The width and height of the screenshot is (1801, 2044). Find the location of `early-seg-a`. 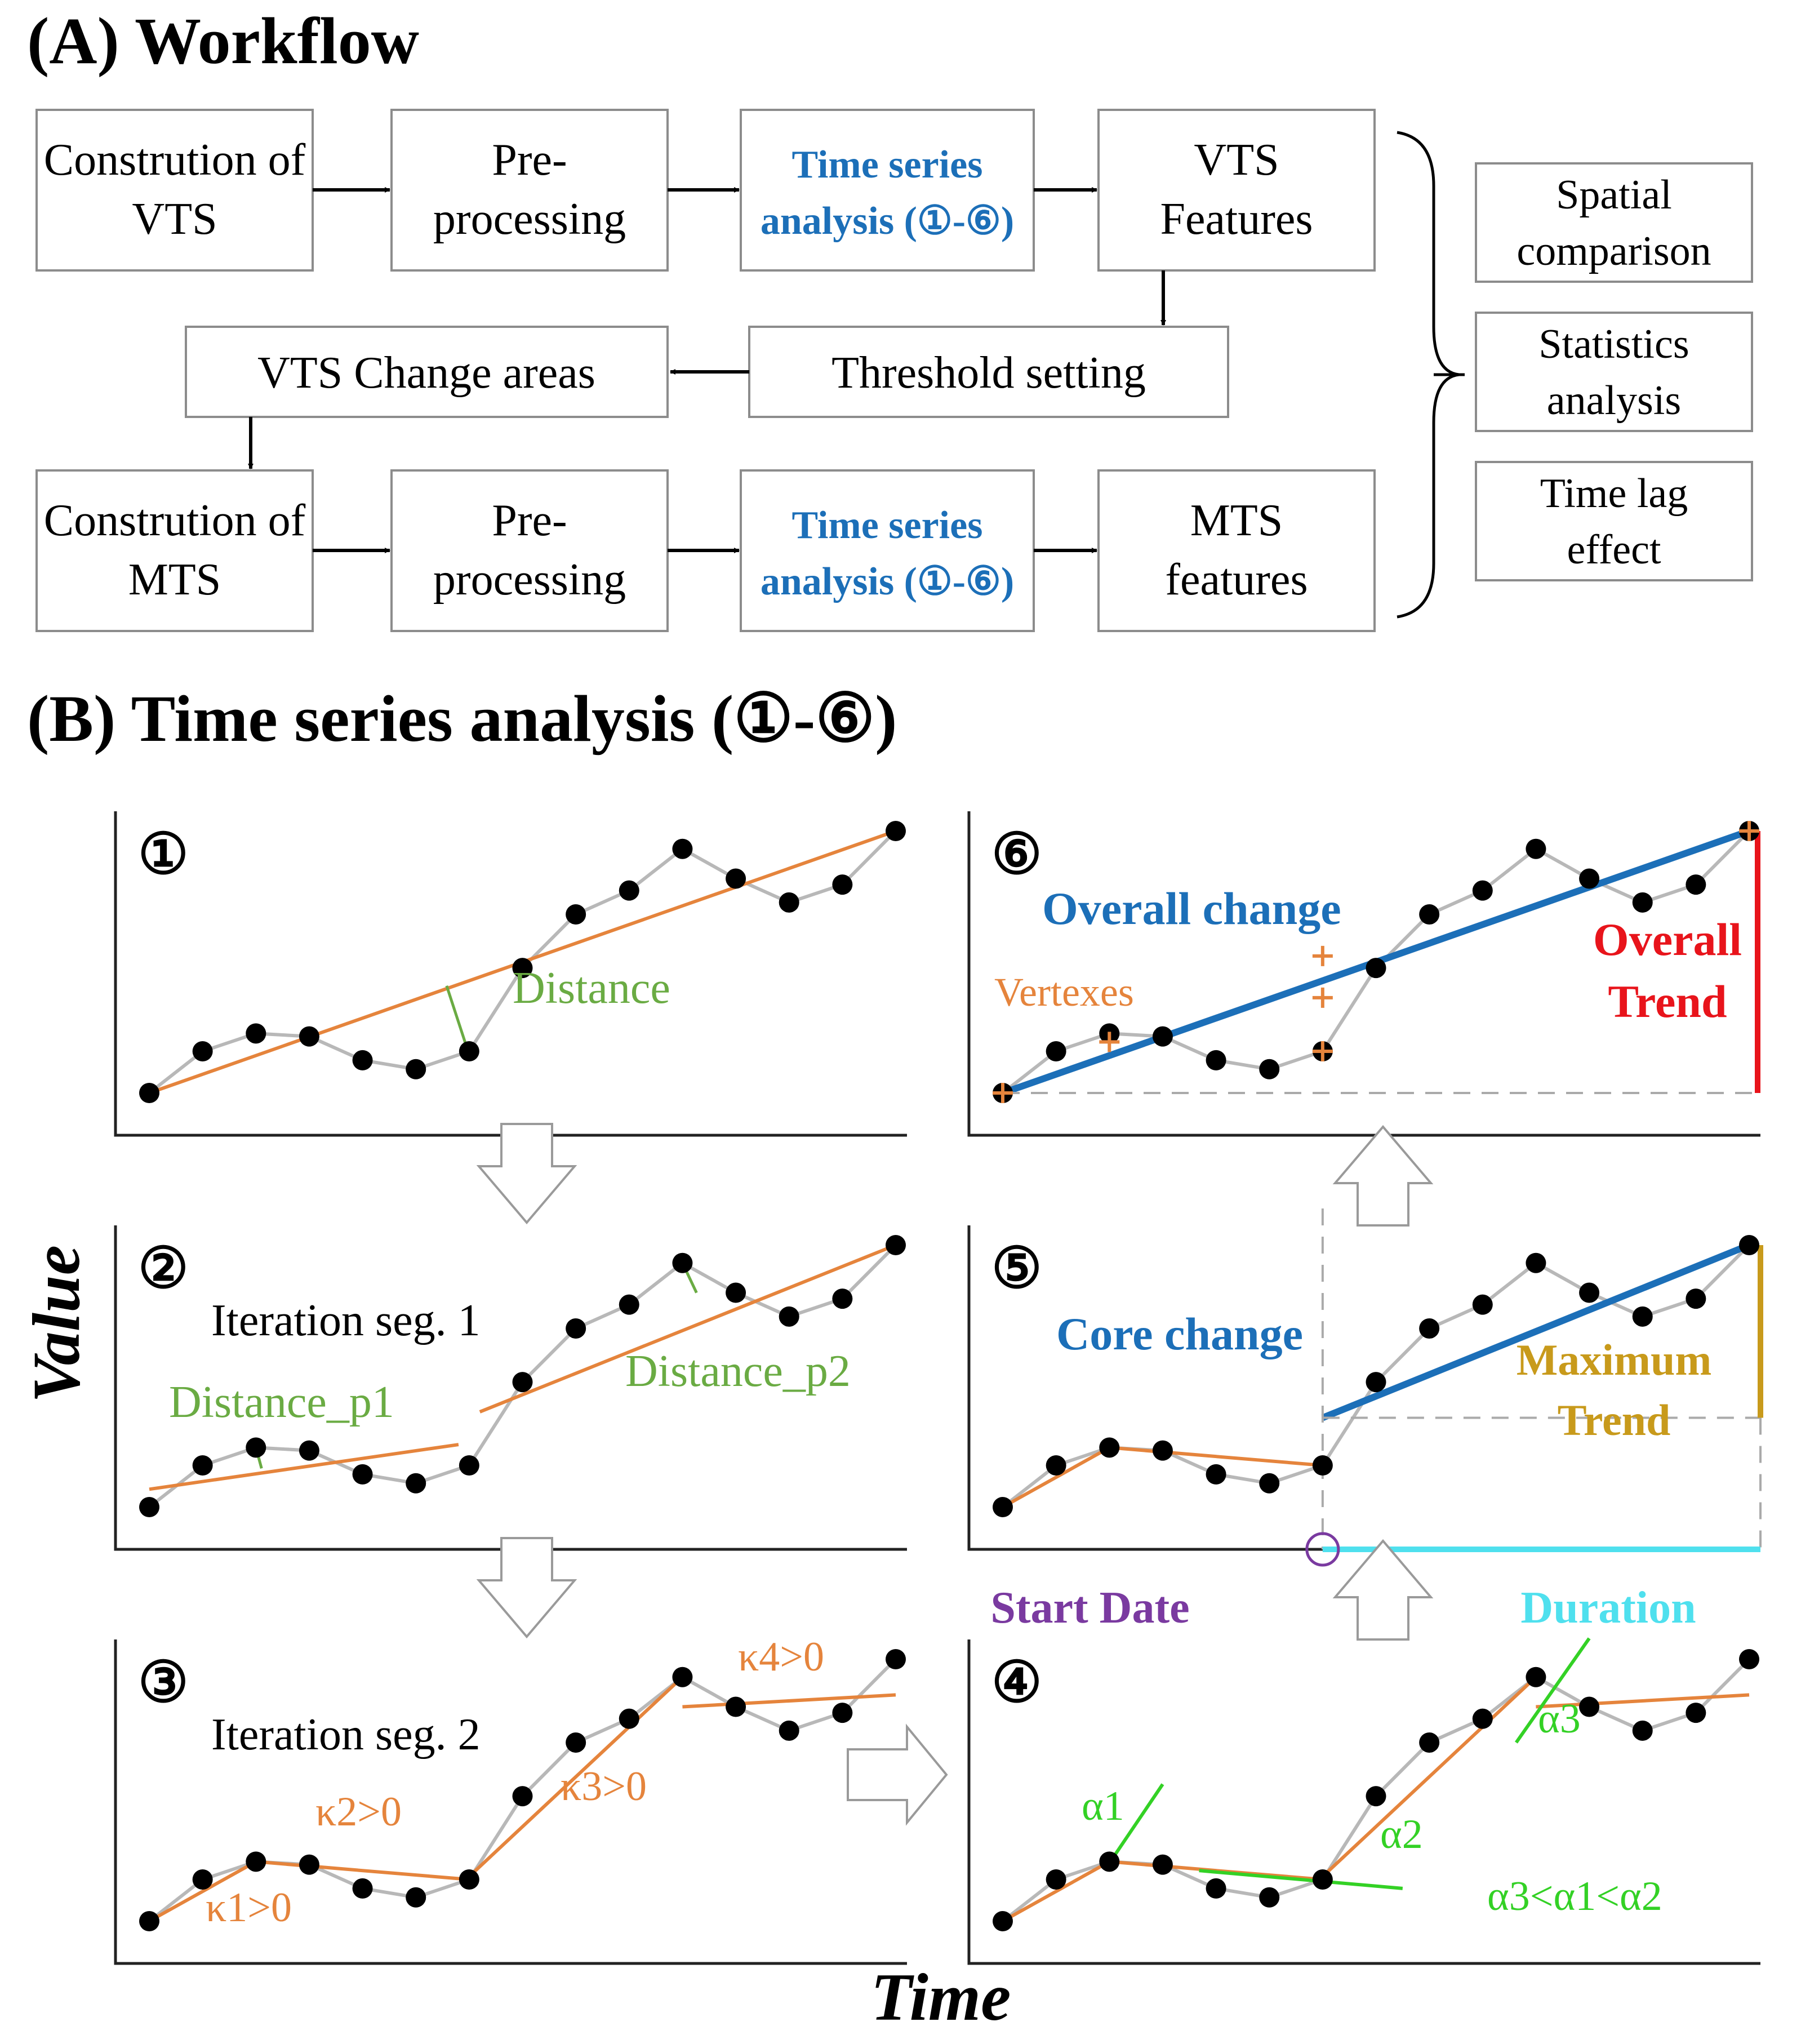

early-seg-a is located at coordinates (1056, 1477).